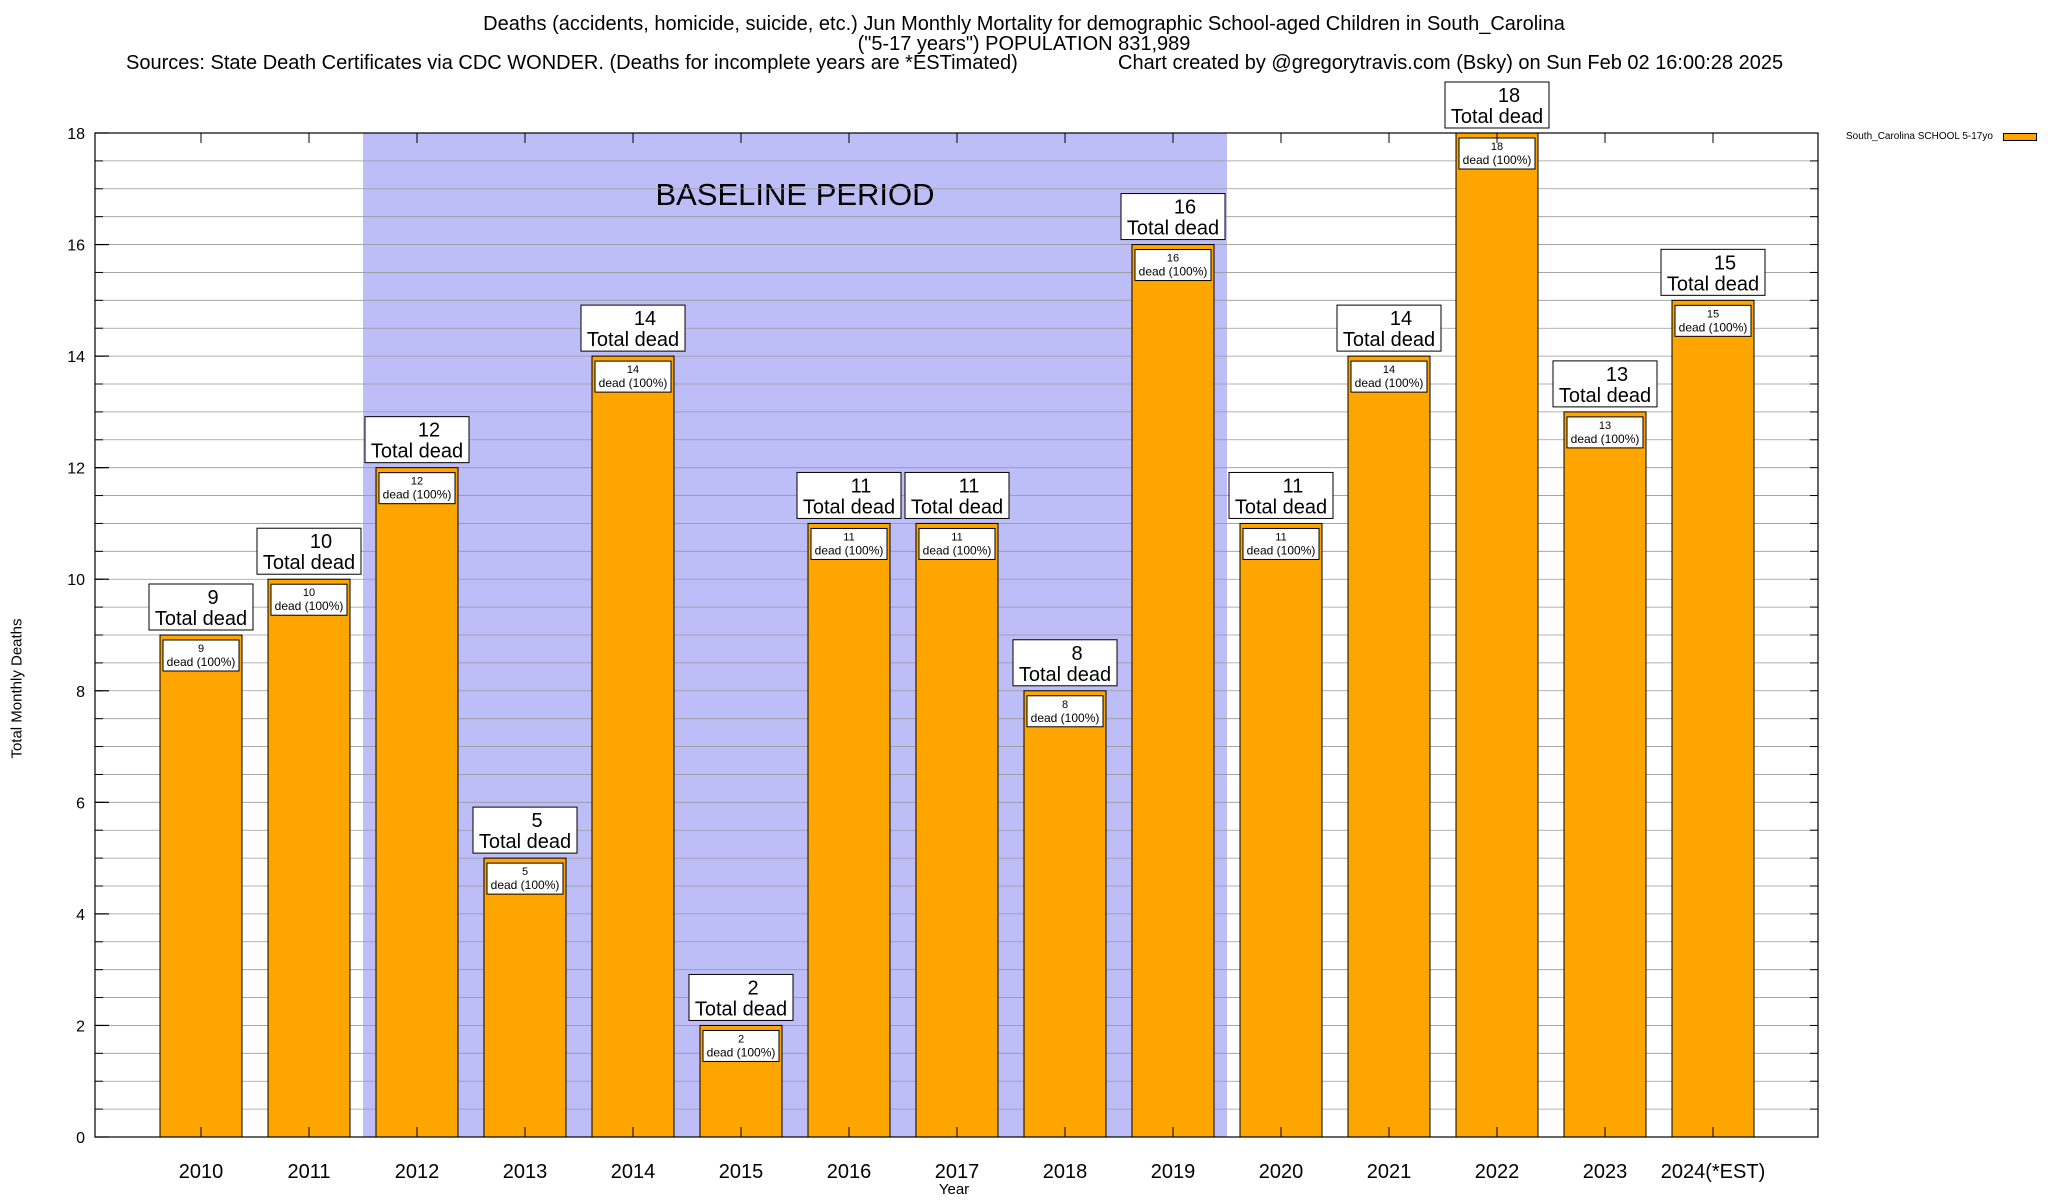 The height and width of the screenshot is (1200, 2048). Describe the element at coordinates (80, 1138) in the screenshot. I see `y-tick-label: 0` at that location.